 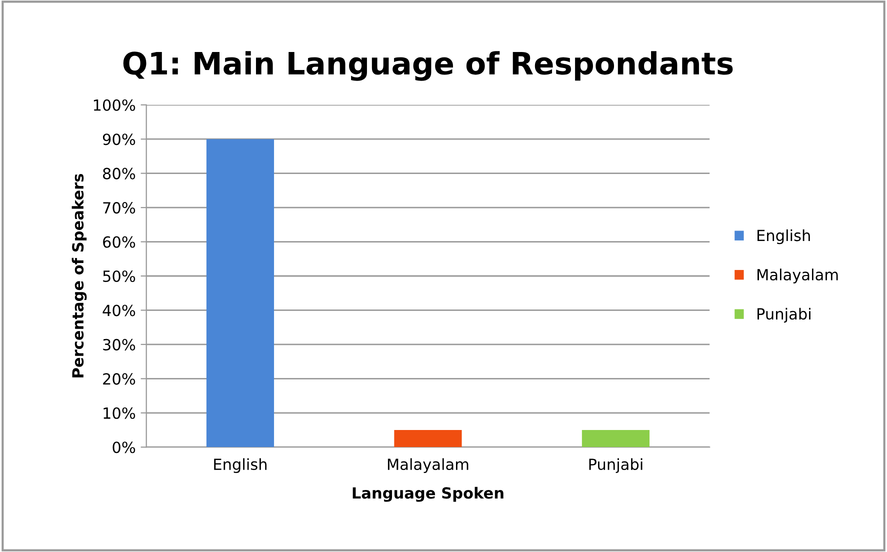 I want to click on legend-label: English, so click(x=784, y=236).